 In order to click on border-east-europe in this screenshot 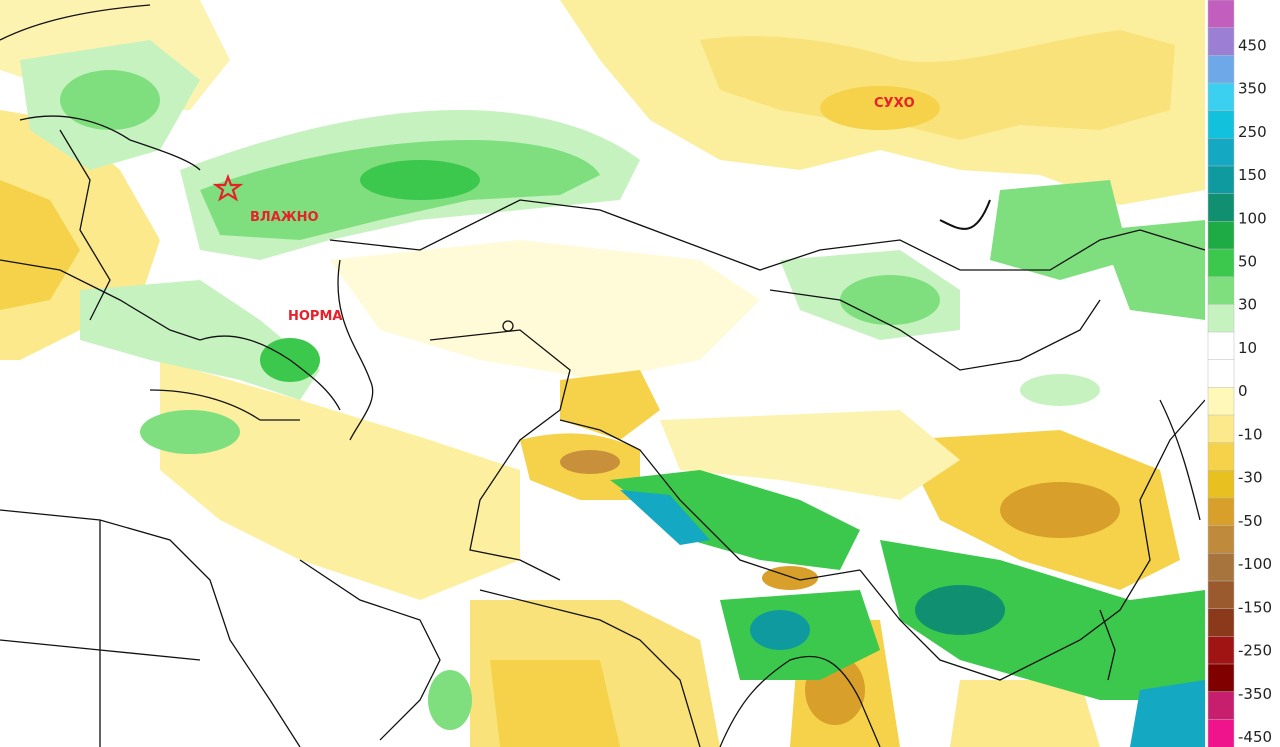, I will do `click(100, 300)`.